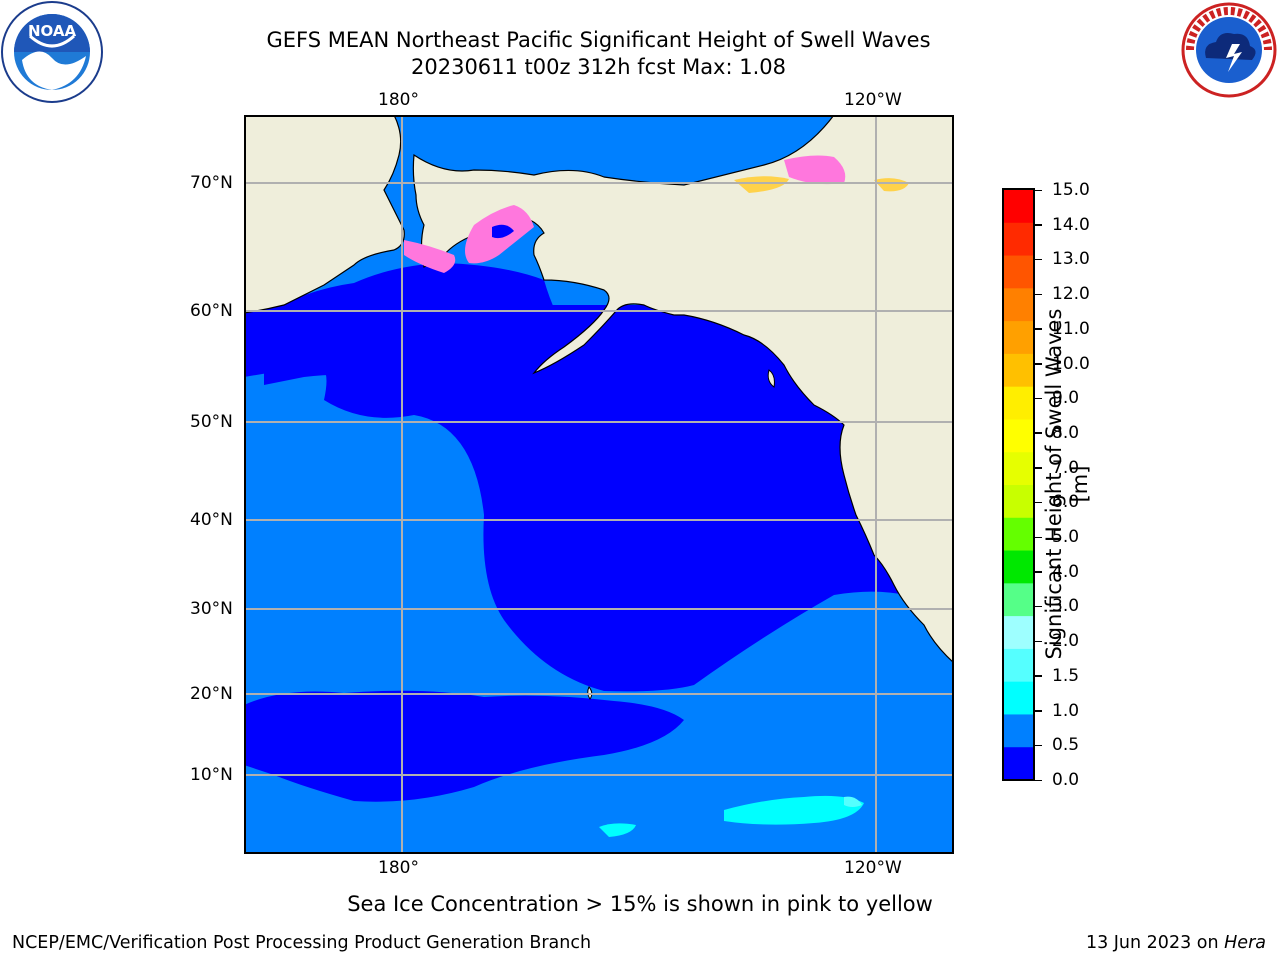 The width and height of the screenshot is (1280, 960). What do you see at coordinates (211, 422) in the screenshot?
I see `lat-label-50n: 50°N` at bounding box center [211, 422].